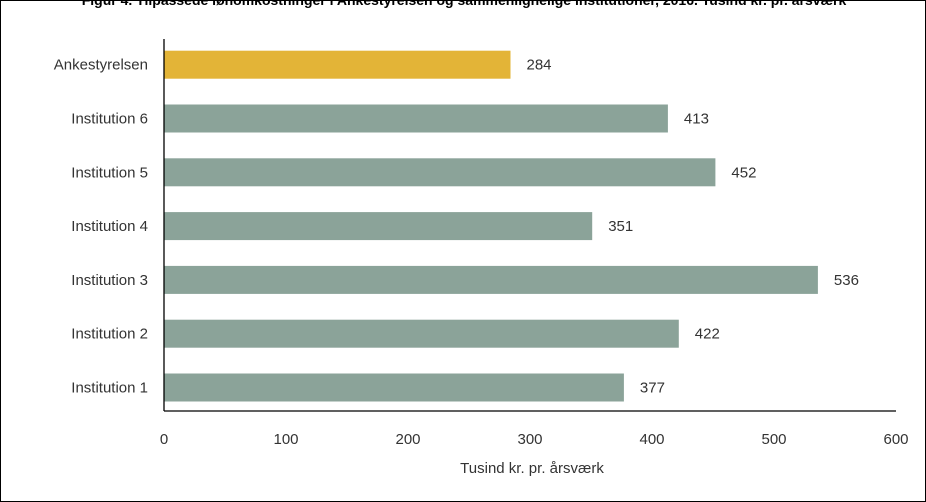 This screenshot has width=926, height=502. What do you see at coordinates (696, 119) in the screenshot?
I see `value-label-institution-6: 413` at bounding box center [696, 119].